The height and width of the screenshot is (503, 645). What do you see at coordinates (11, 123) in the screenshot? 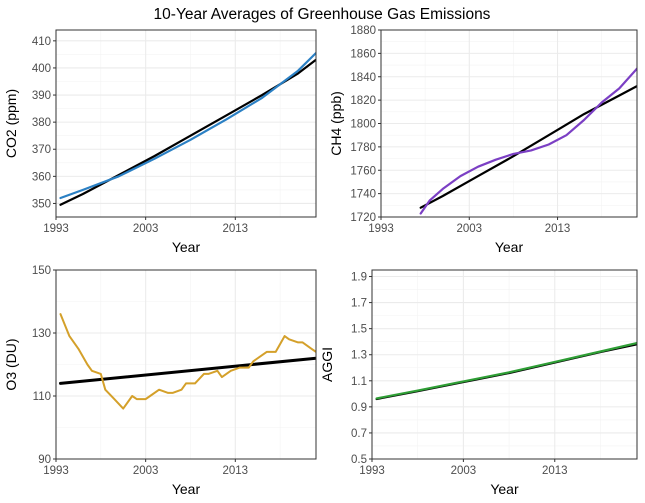
I see `y-axis-title: CO2 (ppm)` at bounding box center [11, 123].